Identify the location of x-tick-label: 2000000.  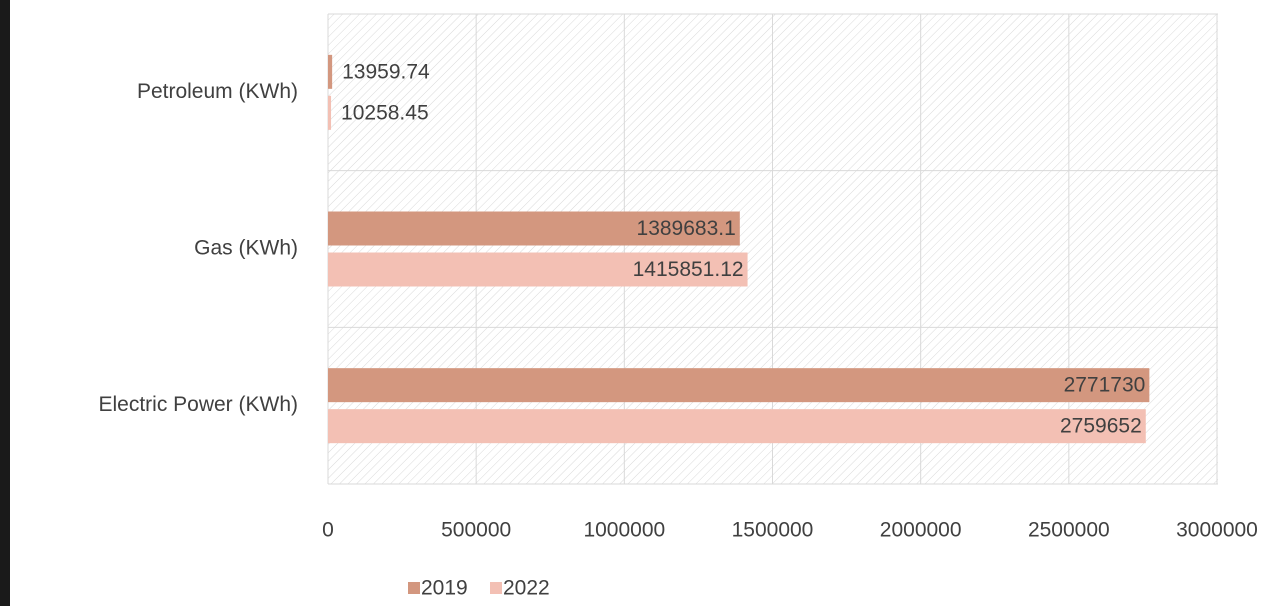
(921, 530).